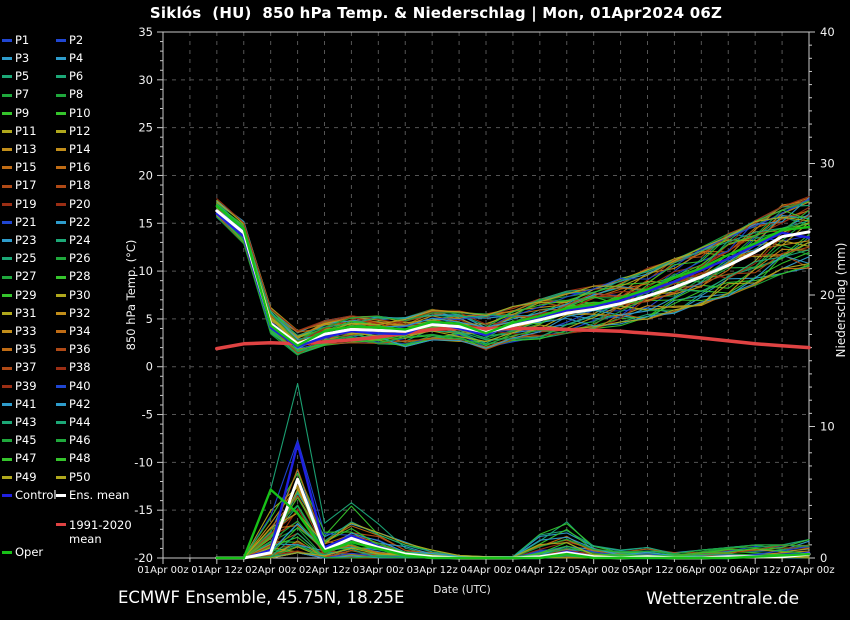  I want to click on legend-item-p20-label: P20, so click(80, 203).